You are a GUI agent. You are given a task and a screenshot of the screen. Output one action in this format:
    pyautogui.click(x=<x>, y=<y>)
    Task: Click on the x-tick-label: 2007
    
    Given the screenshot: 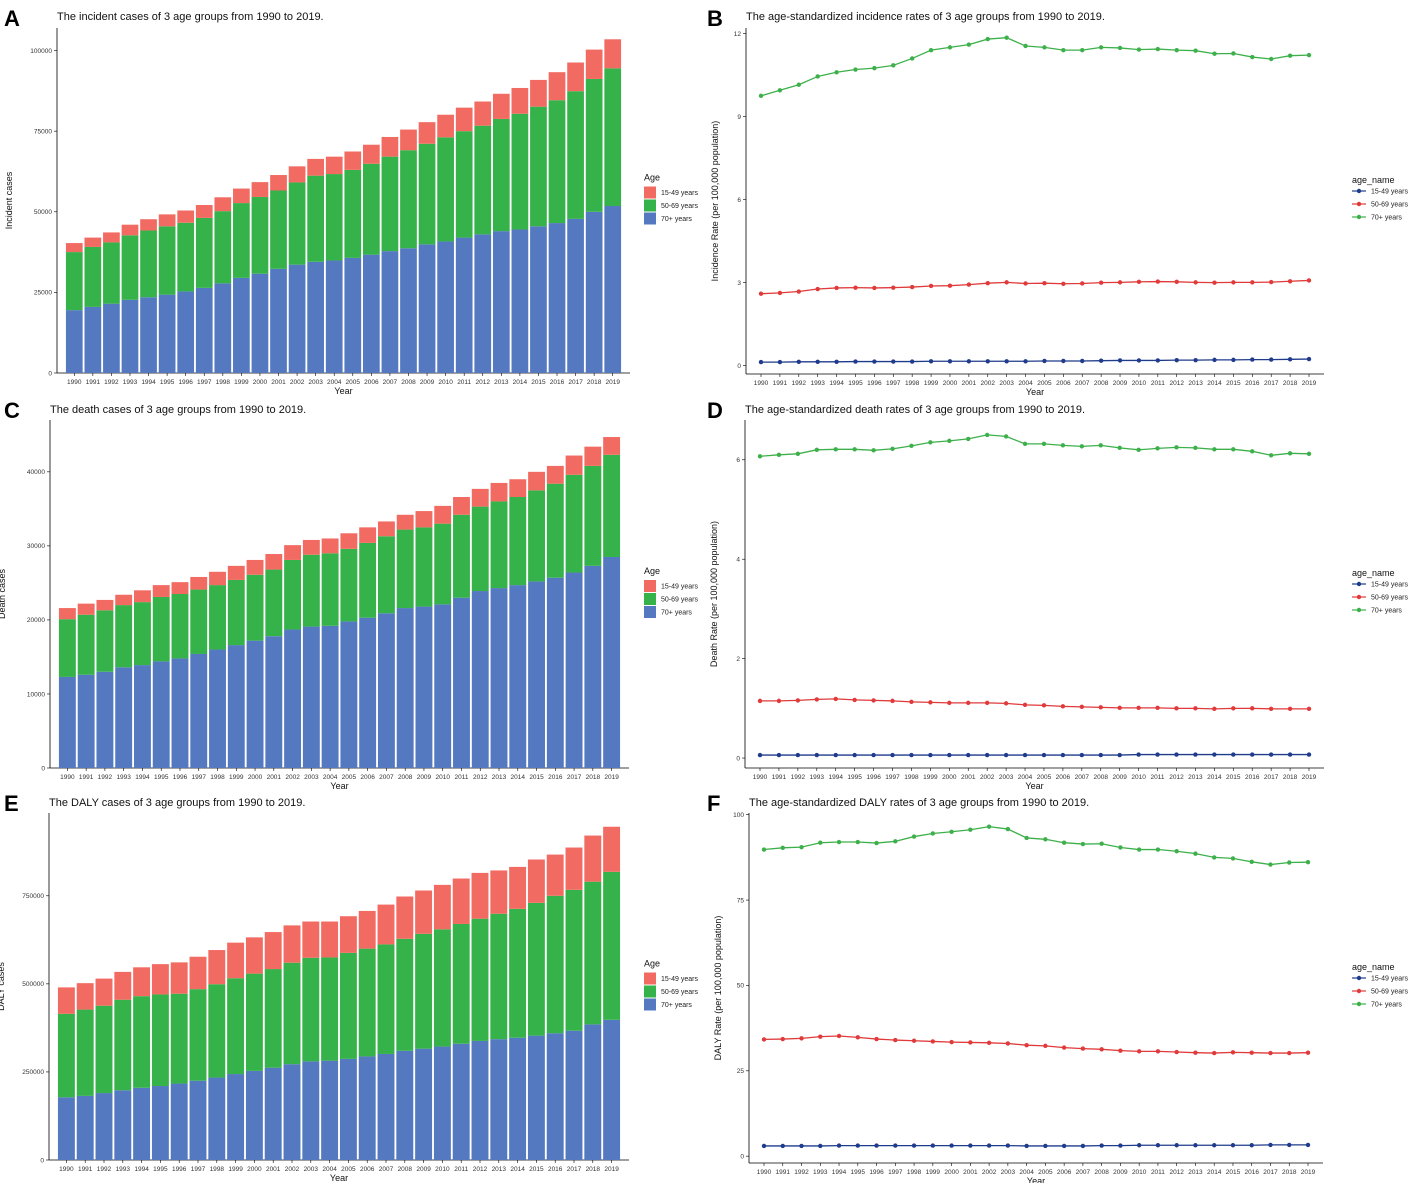 What is the action you would take?
    pyautogui.click(x=386, y=1169)
    